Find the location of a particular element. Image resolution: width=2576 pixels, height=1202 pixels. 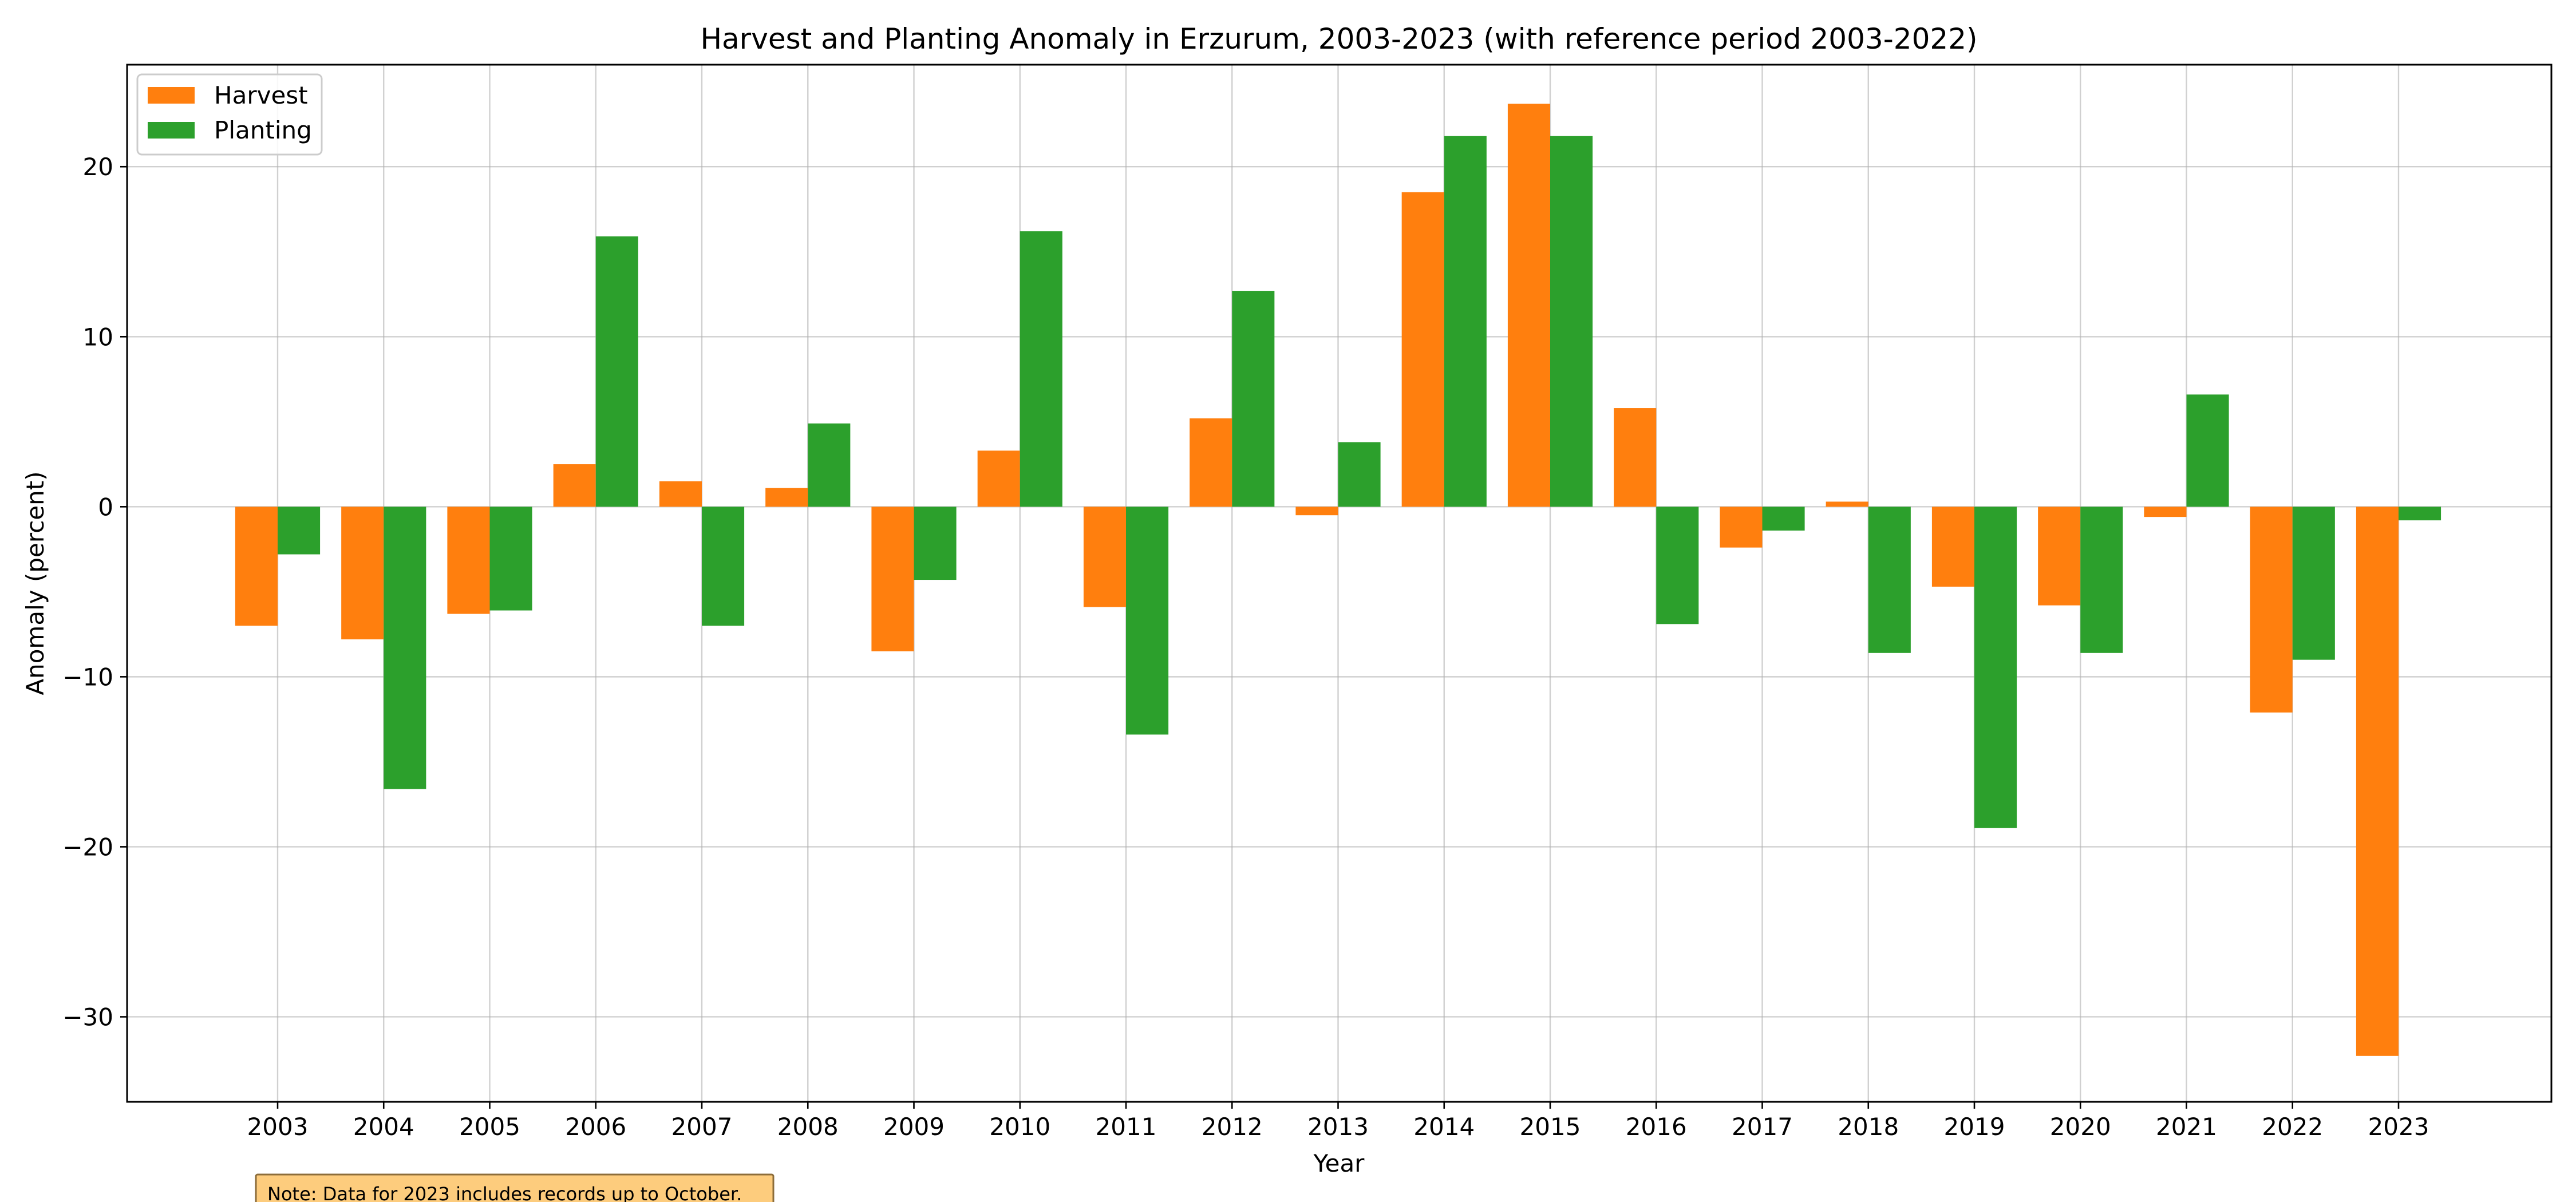

x-tick-label-2007: 2007 is located at coordinates (702, 1127).